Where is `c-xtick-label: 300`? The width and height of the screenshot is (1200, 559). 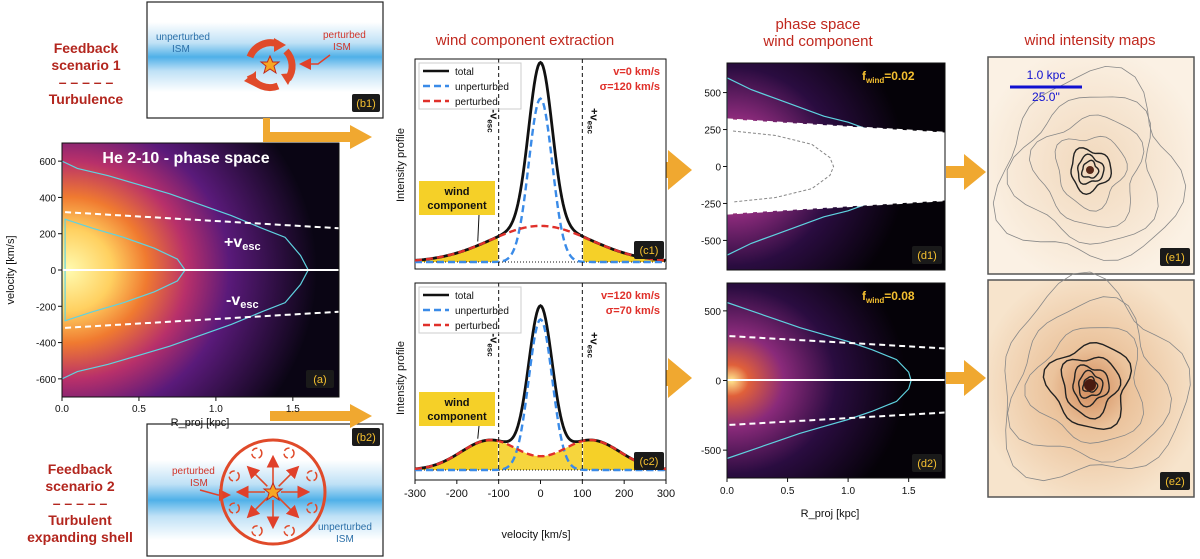
c-xtick-label: 300 is located at coordinates (666, 494).